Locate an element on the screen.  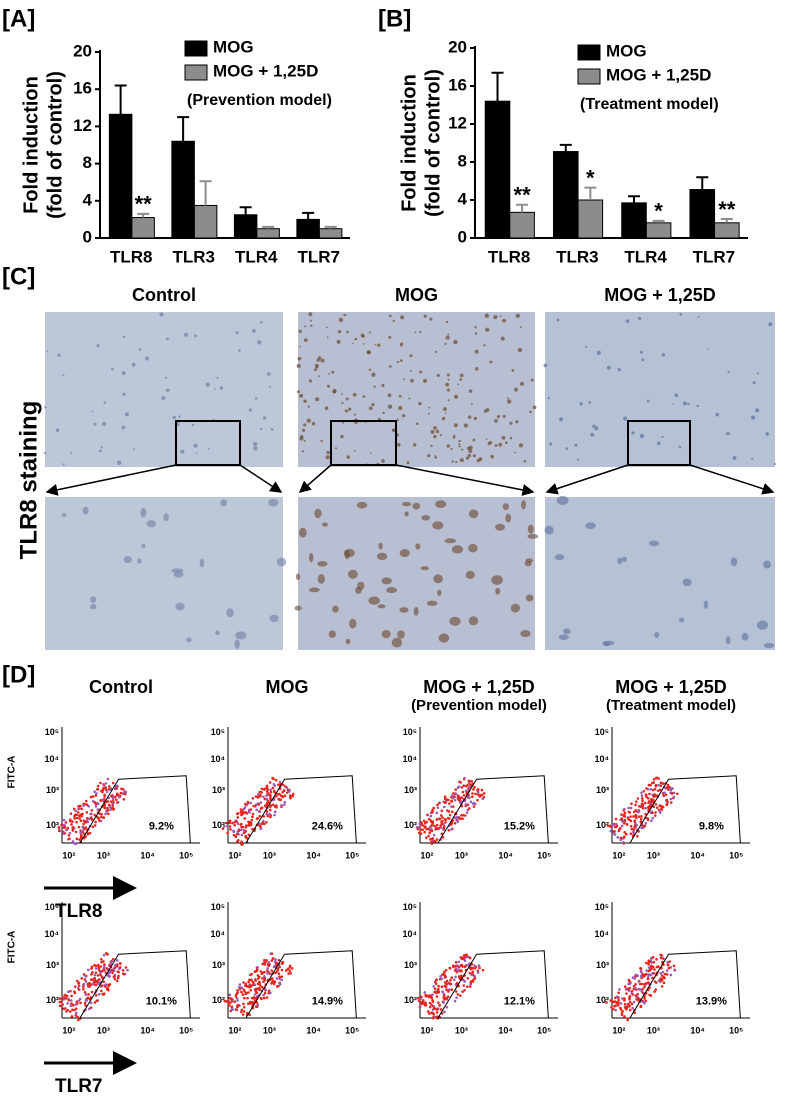
micrograph-zoom is located at coordinates (416, 573).